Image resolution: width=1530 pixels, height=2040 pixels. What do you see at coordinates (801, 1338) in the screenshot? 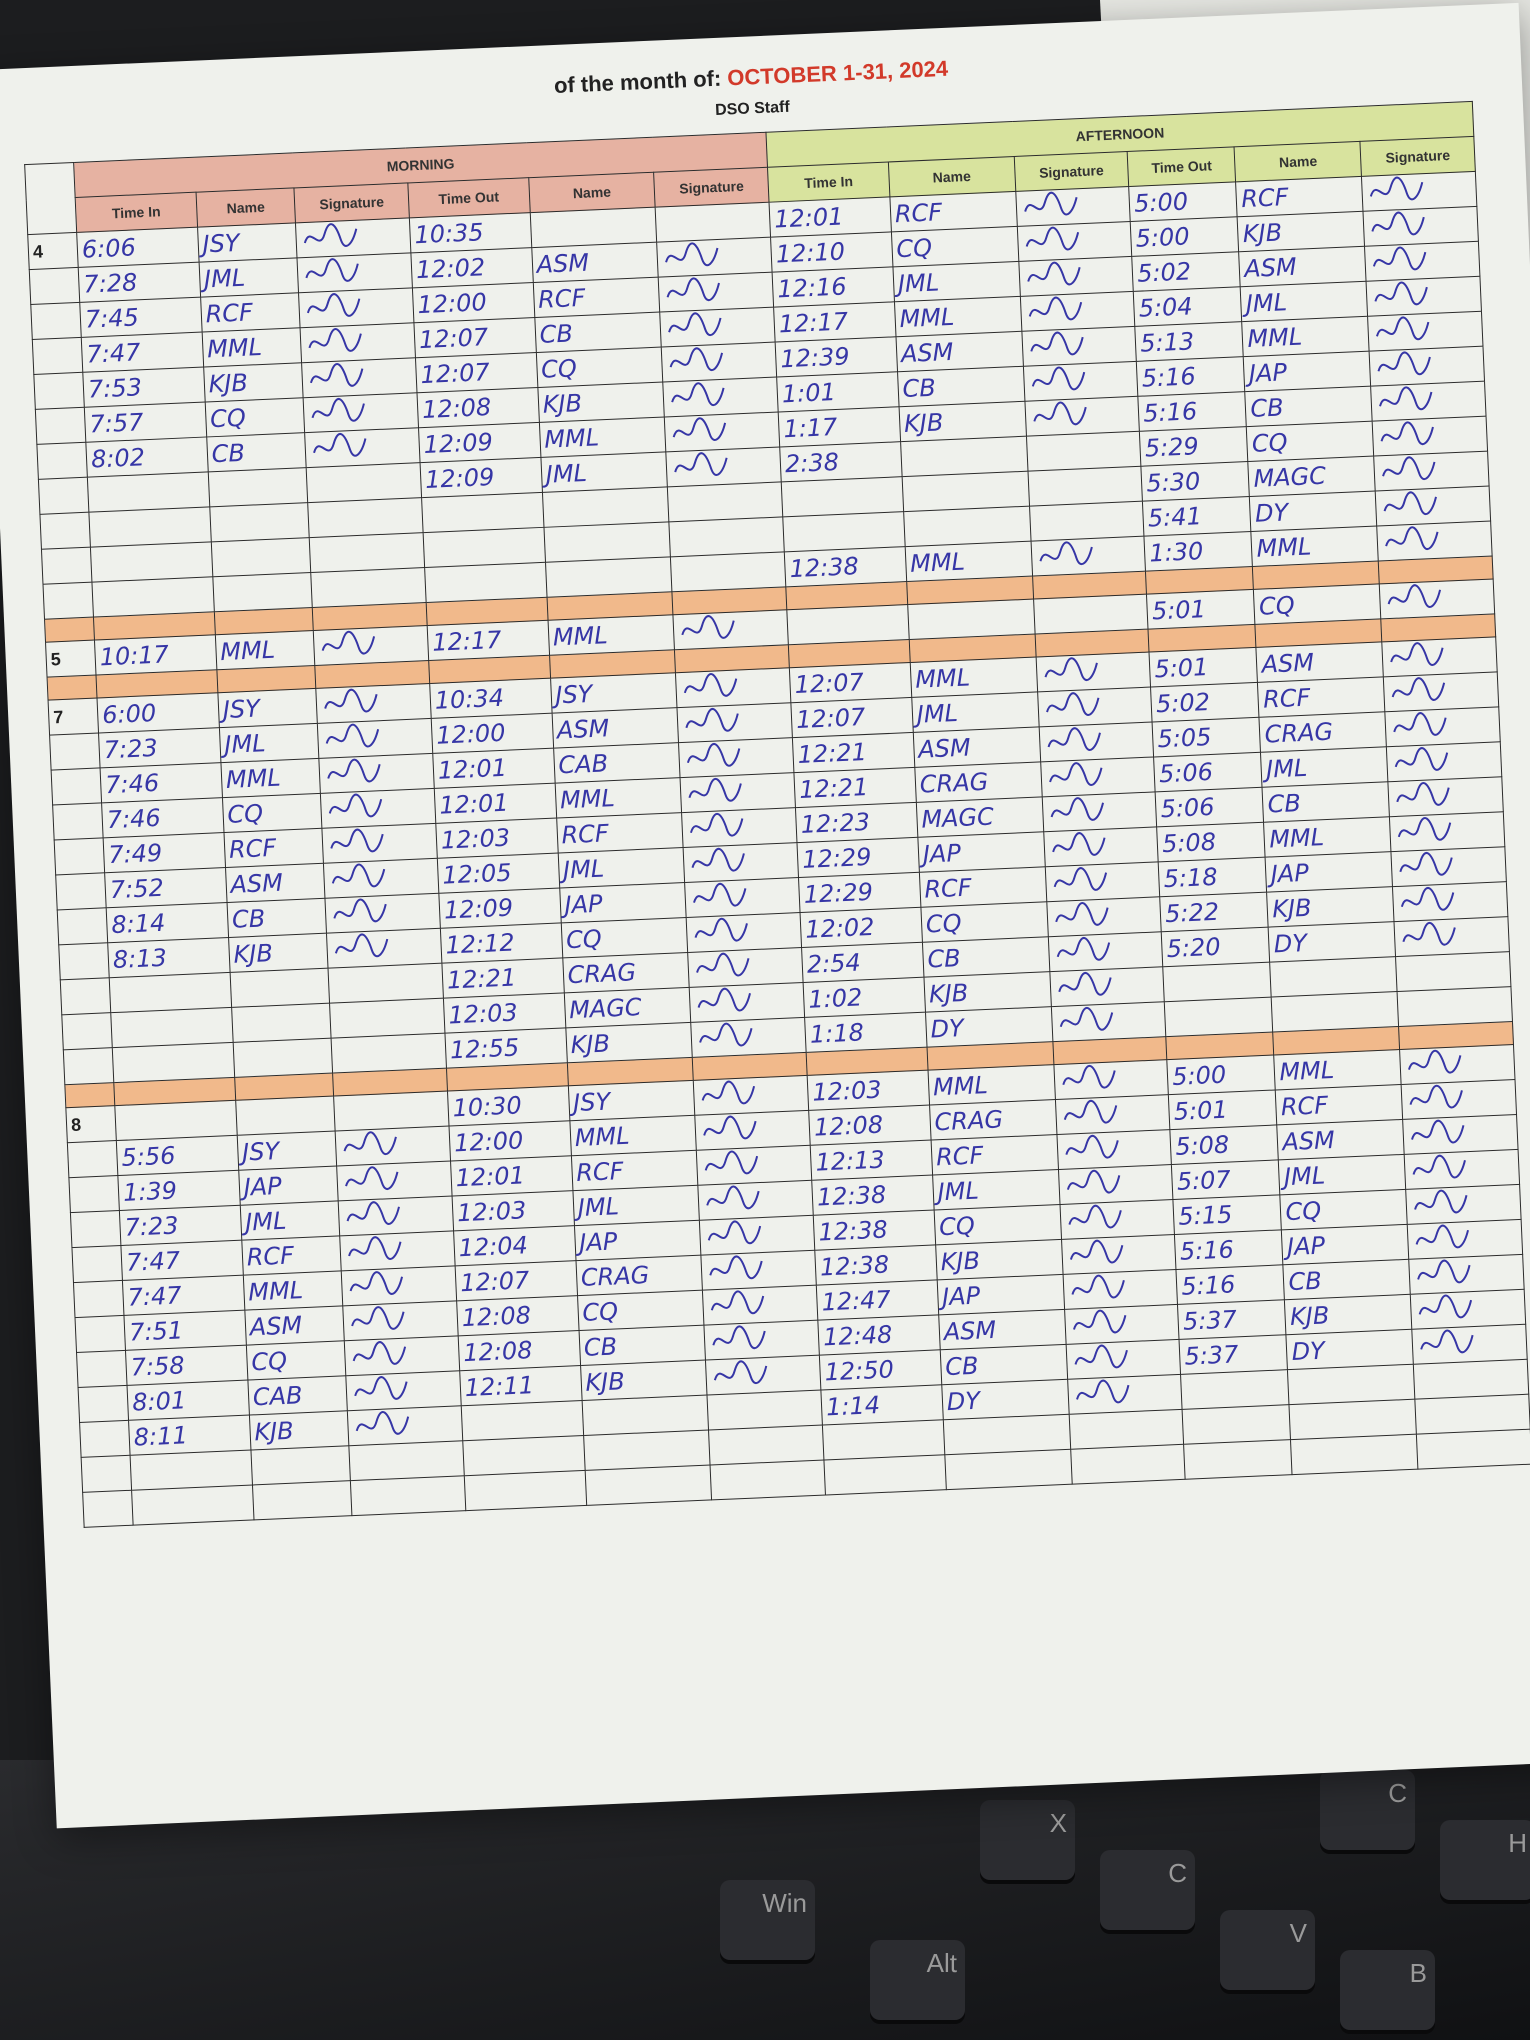
I see `table-row: 7:58 CQ 12:08 CB 12:48 ASM 5:37 KJB` at bounding box center [801, 1338].